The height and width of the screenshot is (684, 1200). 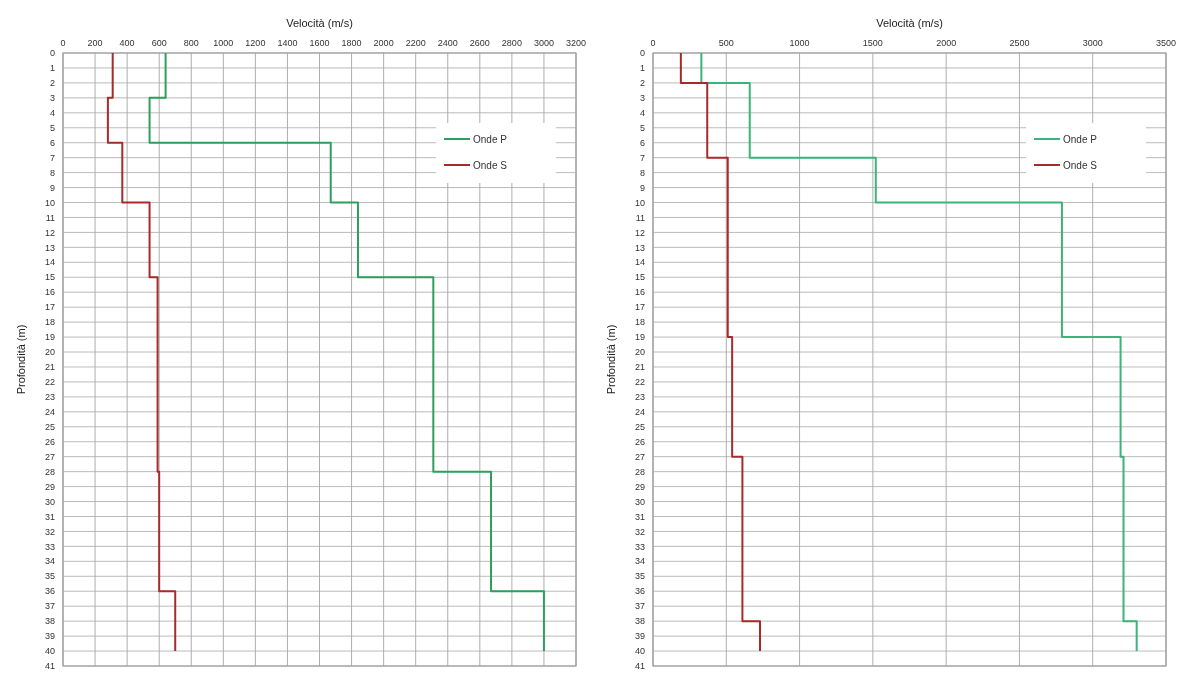 What do you see at coordinates (255, 43) in the screenshot?
I see `x-tick-label: 1200` at bounding box center [255, 43].